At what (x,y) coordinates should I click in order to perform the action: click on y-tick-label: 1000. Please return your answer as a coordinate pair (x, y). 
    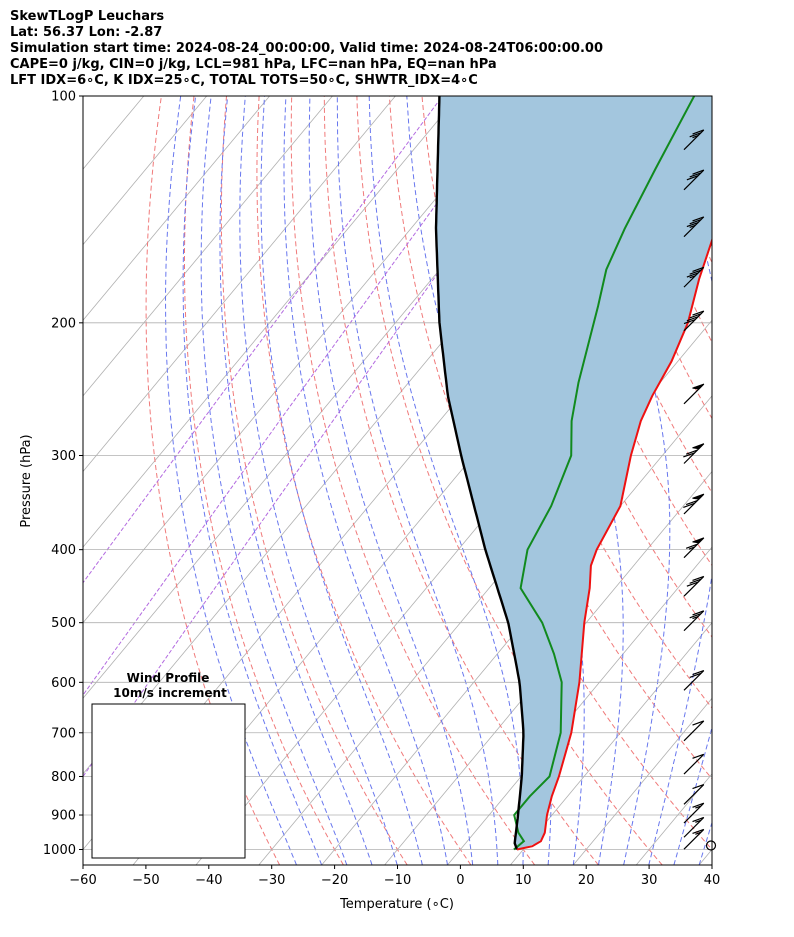
    Looking at the image, I should click on (59, 850).